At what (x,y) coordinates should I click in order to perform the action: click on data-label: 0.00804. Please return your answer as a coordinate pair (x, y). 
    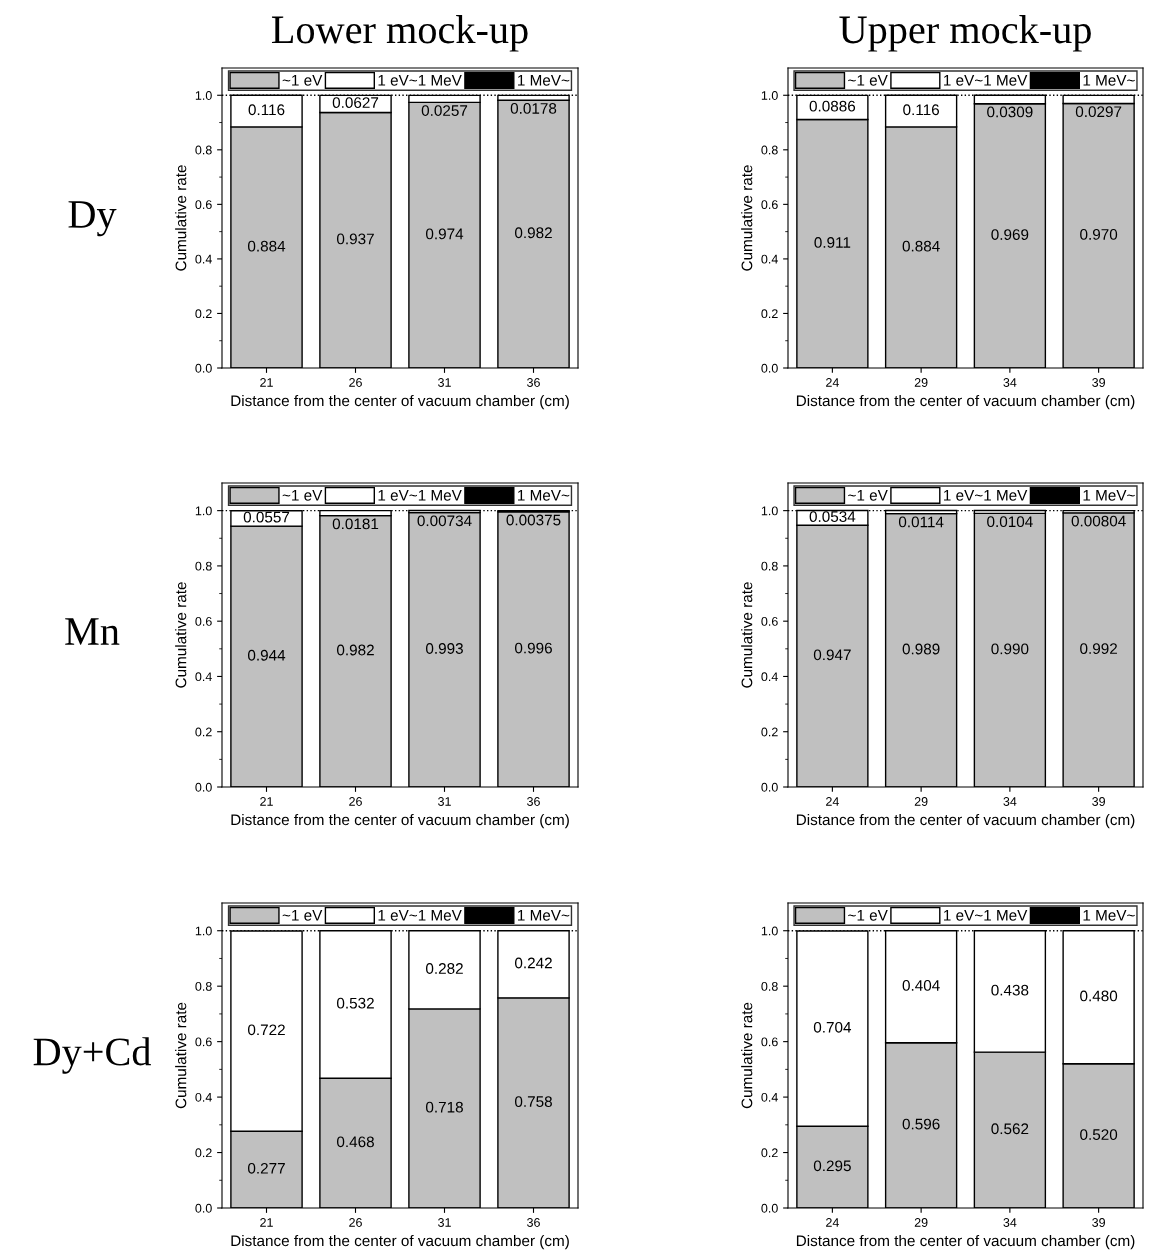
    Looking at the image, I should click on (1098, 521).